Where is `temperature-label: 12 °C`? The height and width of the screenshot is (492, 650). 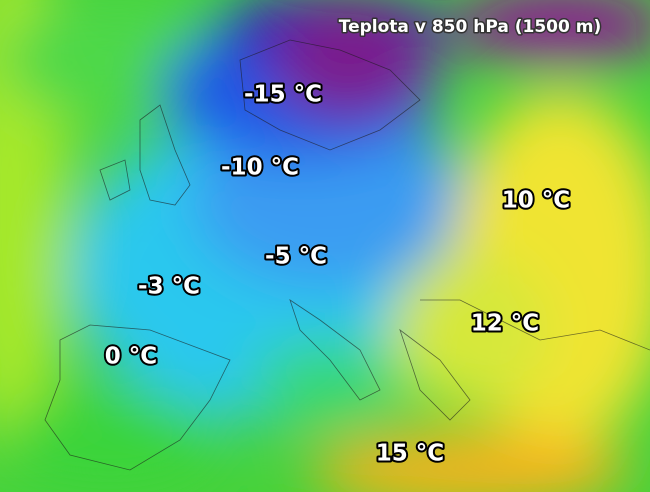
temperature-label: 12 °C is located at coordinates (505, 324).